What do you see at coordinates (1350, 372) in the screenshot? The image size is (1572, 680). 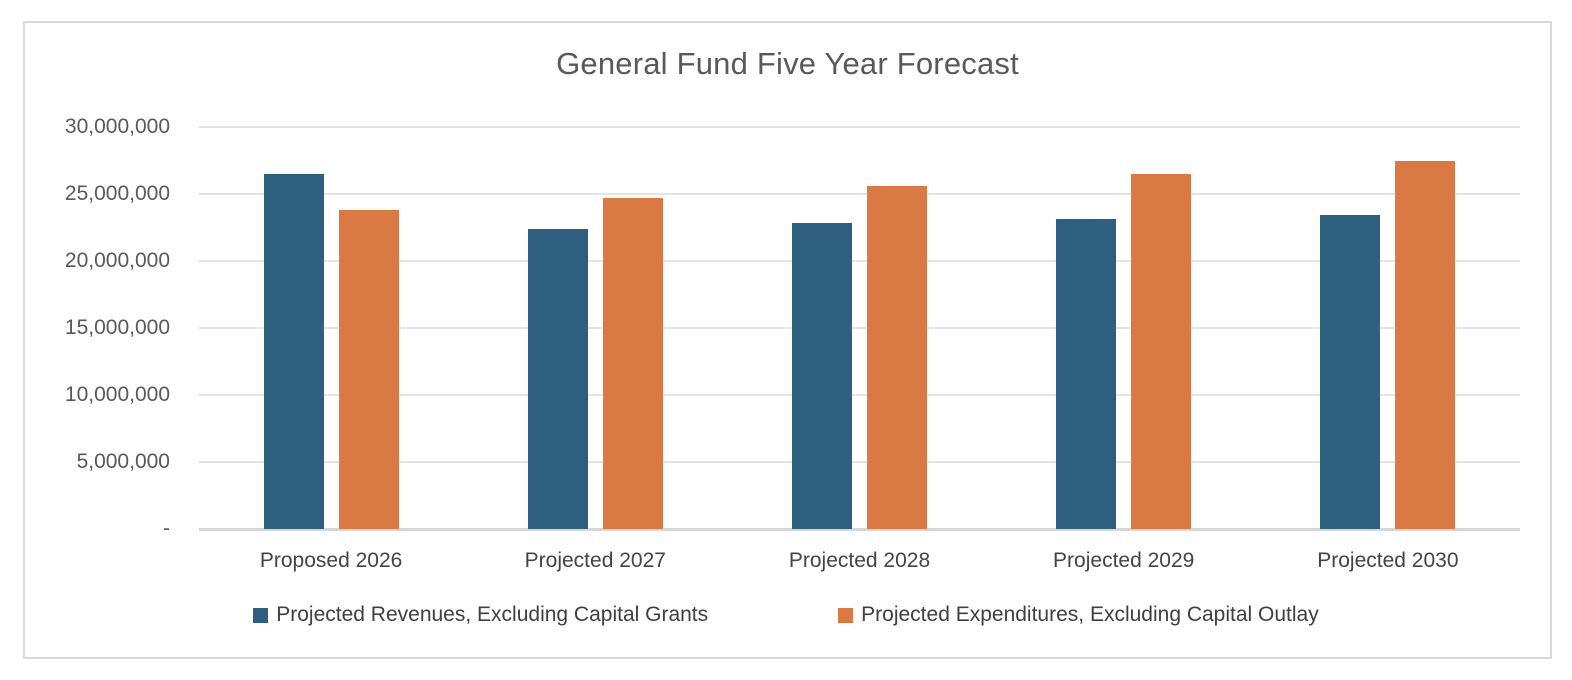 I see `bar-series1-cat5` at bounding box center [1350, 372].